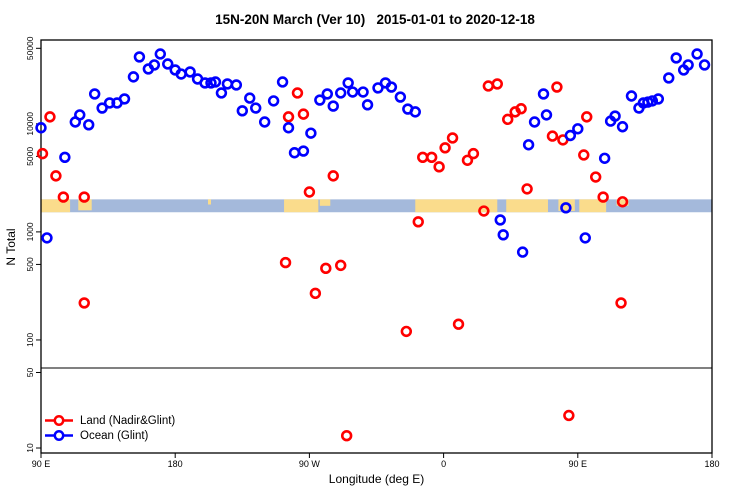 This screenshot has width=750, height=500. I want to click on legend-label-ocean: Ocean (Glint), so click(114, 435).